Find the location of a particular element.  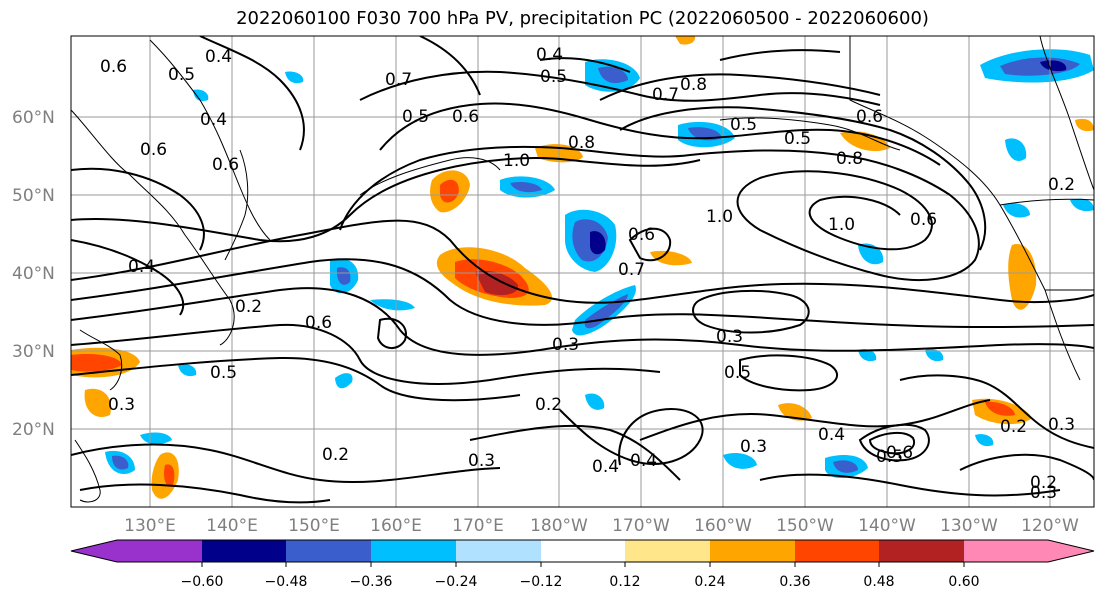

lon-label: 130°W is located at coordinates (969, 526).